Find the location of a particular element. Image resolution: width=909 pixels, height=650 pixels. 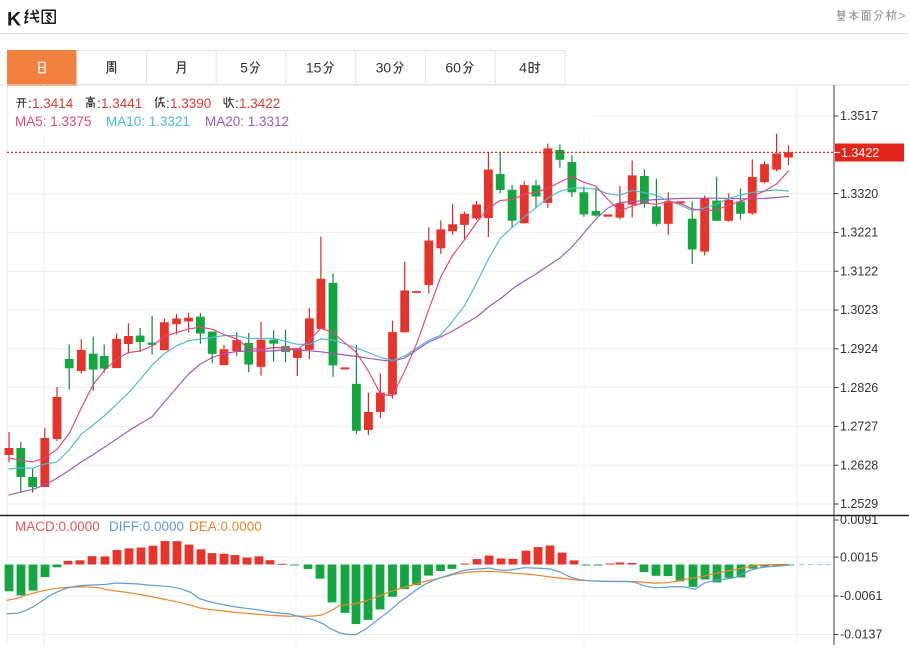

svg-text: 0.0015 is located at coordinates (859, 557).